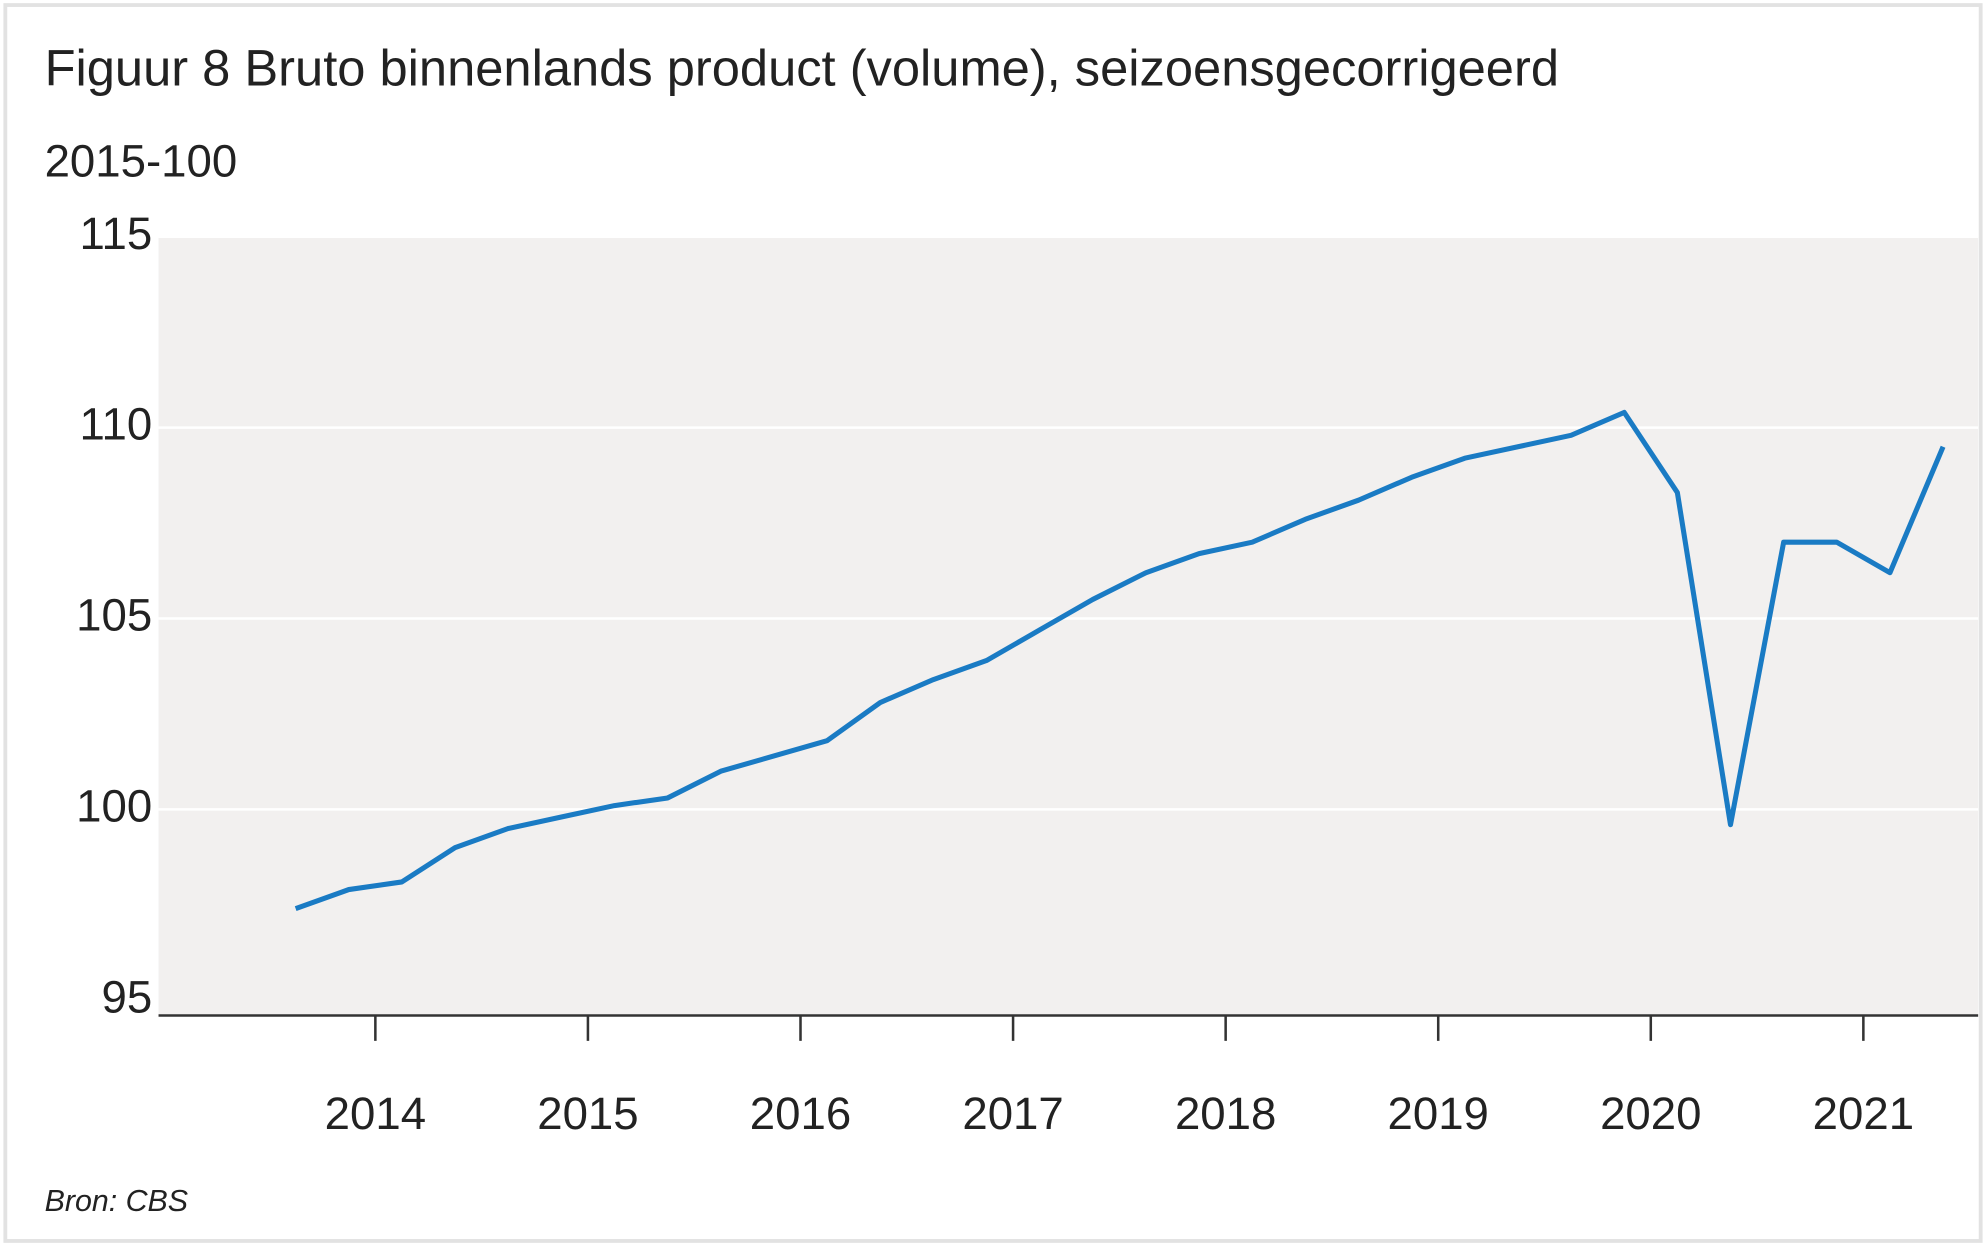 The height and width of the screenshot is (1246, 1986). Describe the element at coordinates (114, 615) in the screenshot. I see `y-tick-label: 105` at that location.